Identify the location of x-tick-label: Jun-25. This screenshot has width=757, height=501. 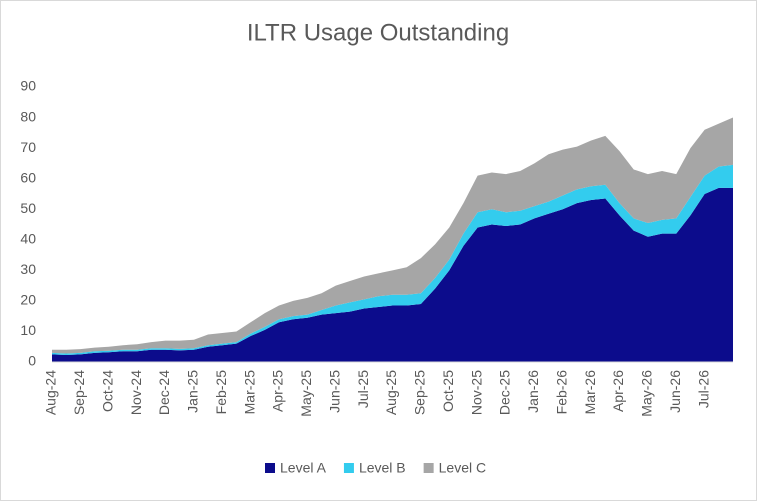
(334, 391).